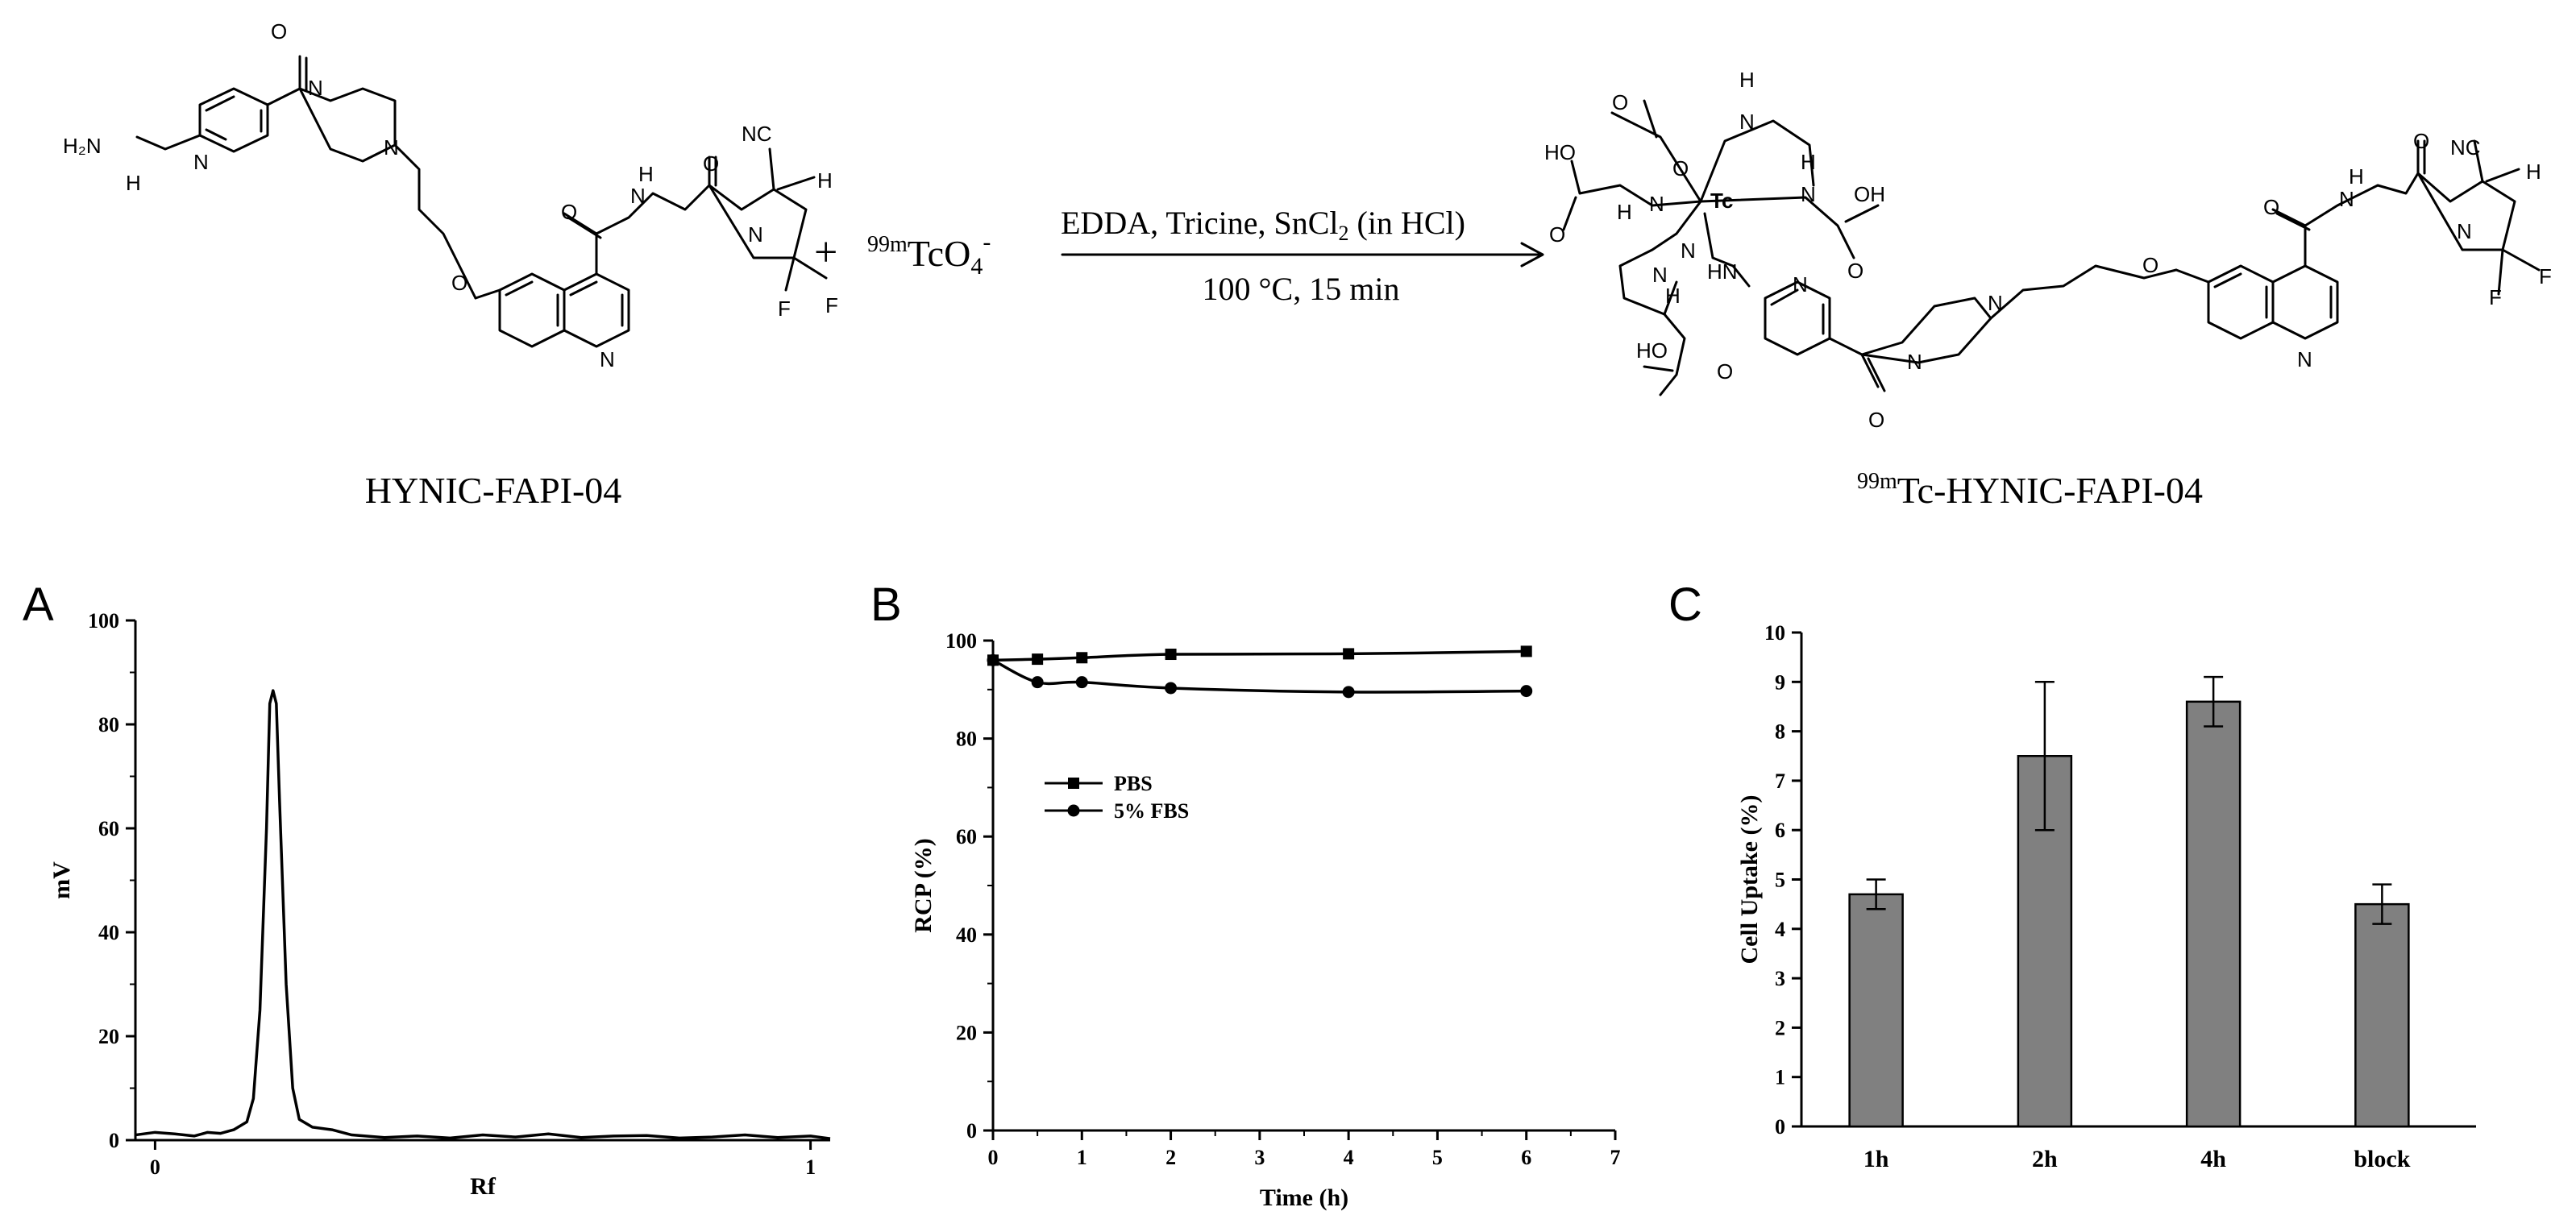 This screenshot has height=1232, width=2576. What do you see at coordinates (1200, 223) in the screenshot?
I see `conditions-top-prefix: EDDA, Tricine, SnCl` at bounding box center [1200, 223].